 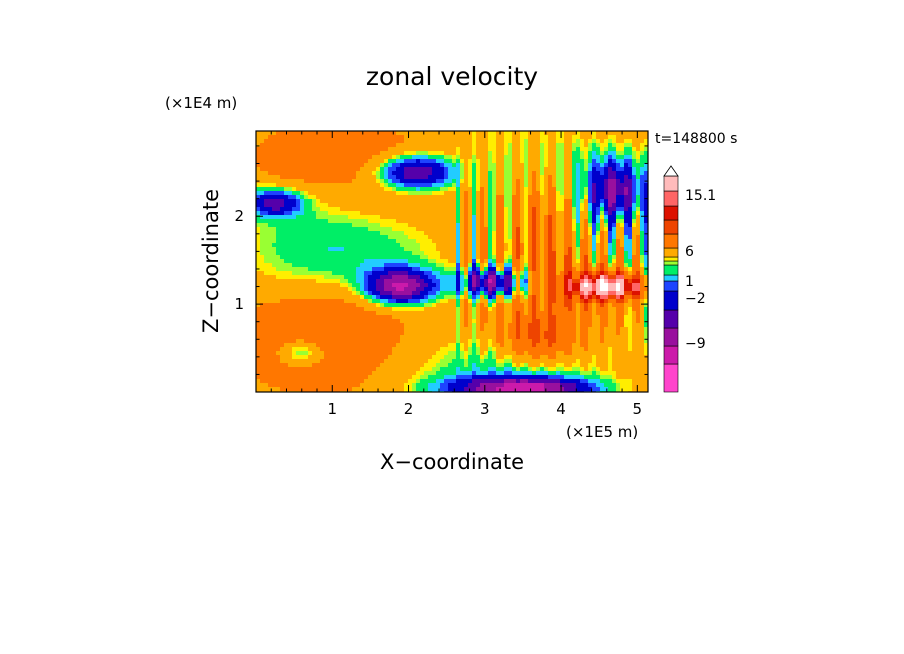 What do you see at coordinates (452, 462) in the screenshot?
I see `x-axis-title: X−coordinate` at bounding box center [452, 462].